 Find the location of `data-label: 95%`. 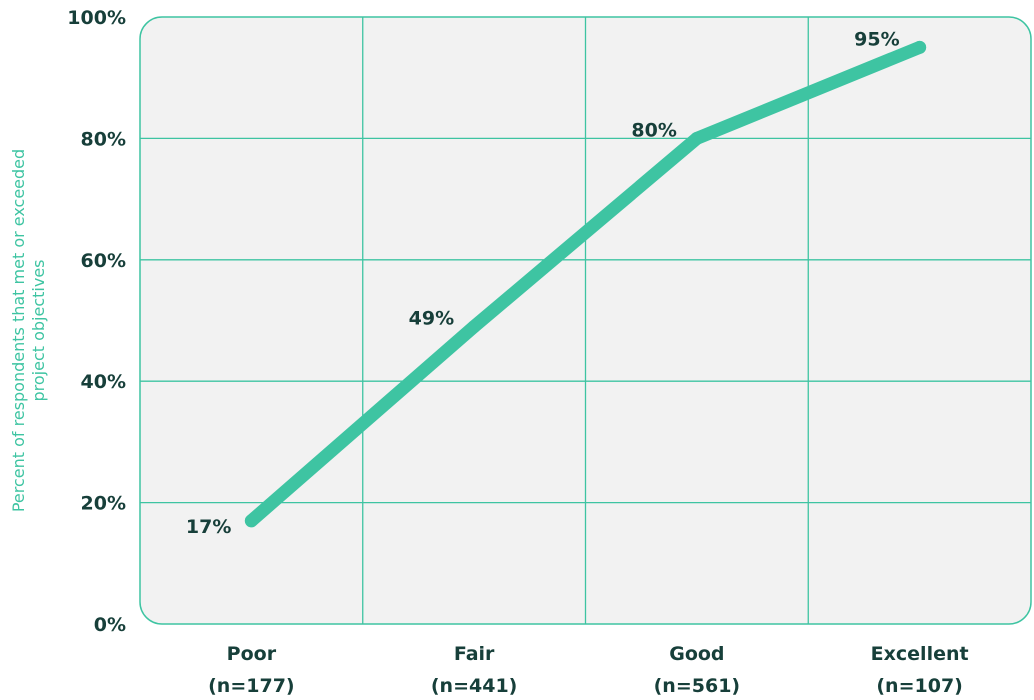

data-label: 95% is located at coordinates (876, 39).